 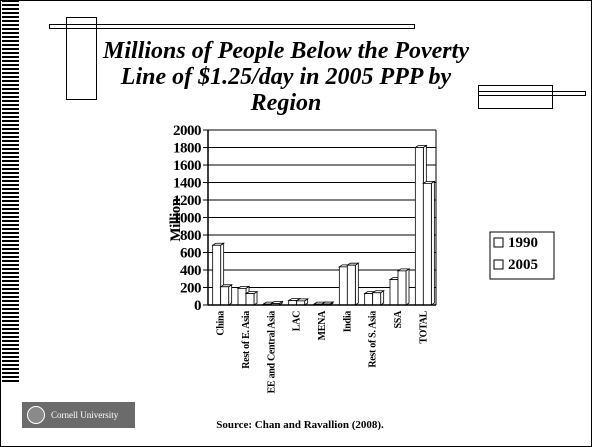 I want to click on y-tick-label: 200, so click(x=190, y=289).